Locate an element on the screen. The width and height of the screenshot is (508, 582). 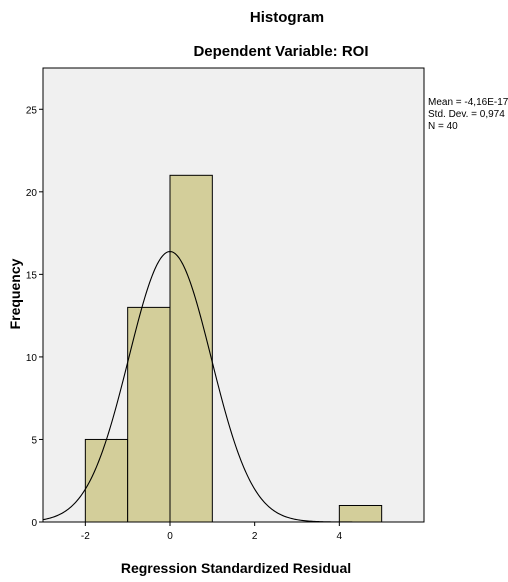
x-axis-label: Regression Standardized Residual is located at coordinates (236, 568).